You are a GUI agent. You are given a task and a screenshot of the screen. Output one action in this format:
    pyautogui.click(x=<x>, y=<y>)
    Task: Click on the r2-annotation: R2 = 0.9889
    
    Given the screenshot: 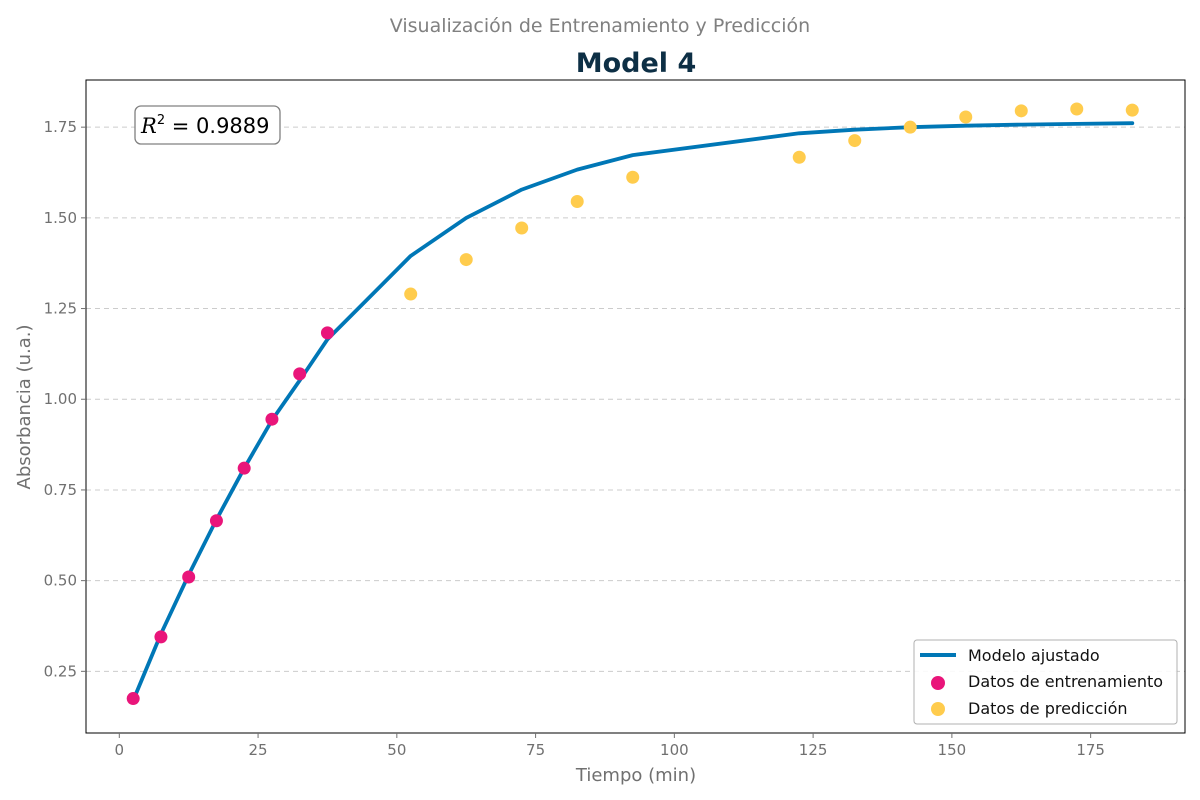 What is the action you would take?
    pyautogui.click(x=207, y=125)
    